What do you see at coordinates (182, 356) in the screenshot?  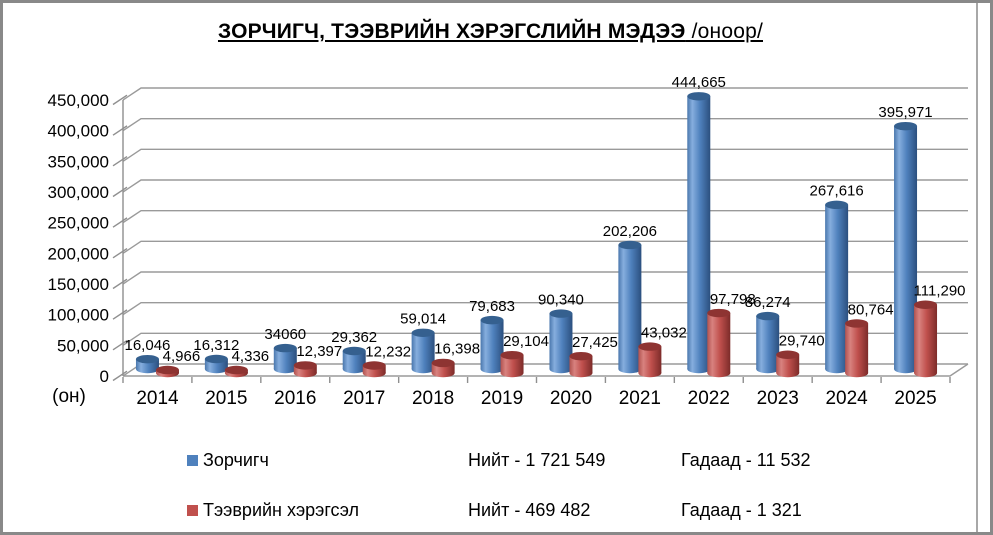 I see `data-label: 4,966` at bounding box center [182, 356].